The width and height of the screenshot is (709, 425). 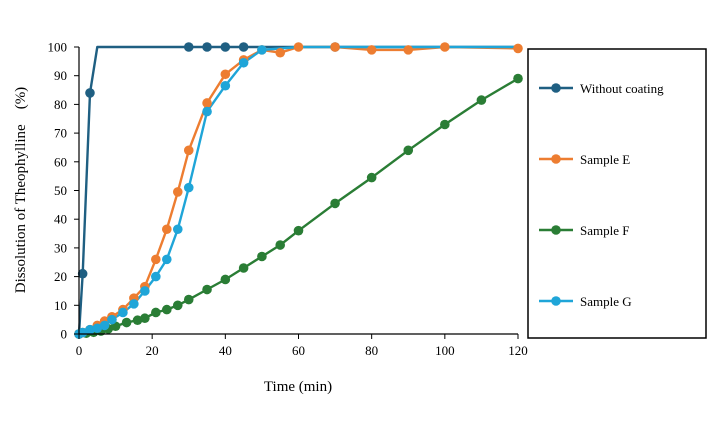 I want to click on y-tick-label: 40, so click(x=60, y=219).